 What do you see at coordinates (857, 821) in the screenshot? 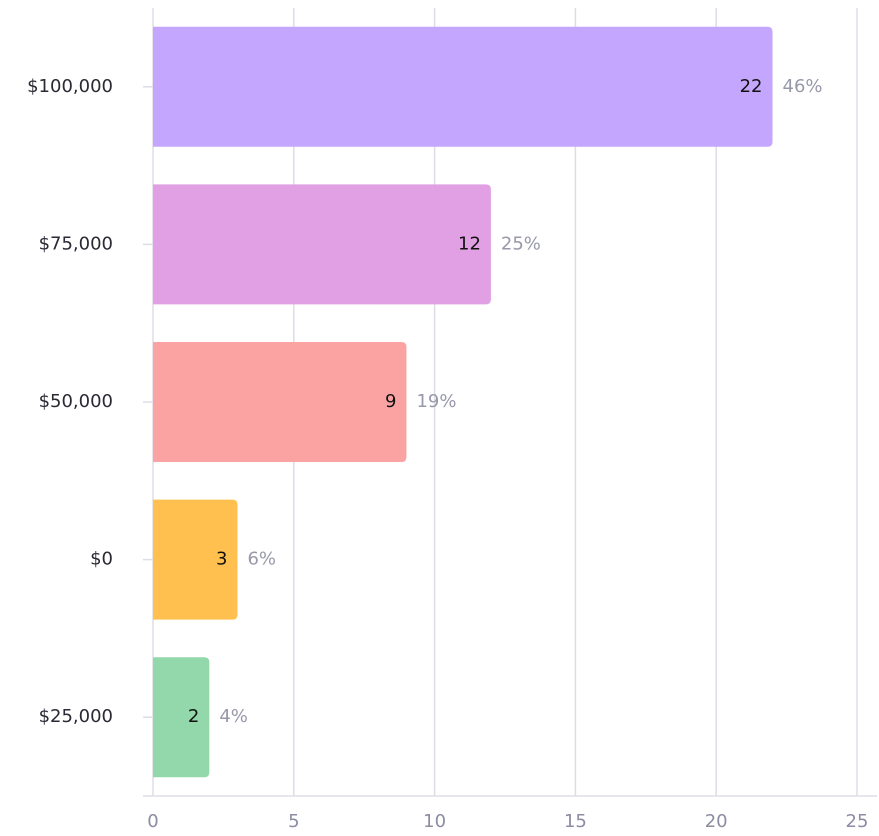
I see `x-tick-label: 25` at bounding box center [857, 821].